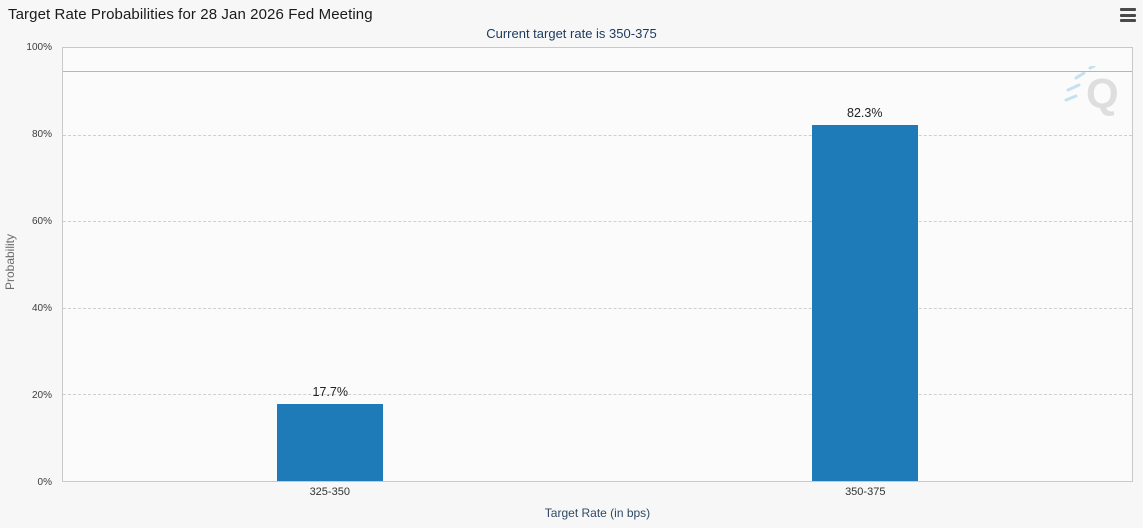  I want to click on y-tick-label: 0%, so click(44, 482).